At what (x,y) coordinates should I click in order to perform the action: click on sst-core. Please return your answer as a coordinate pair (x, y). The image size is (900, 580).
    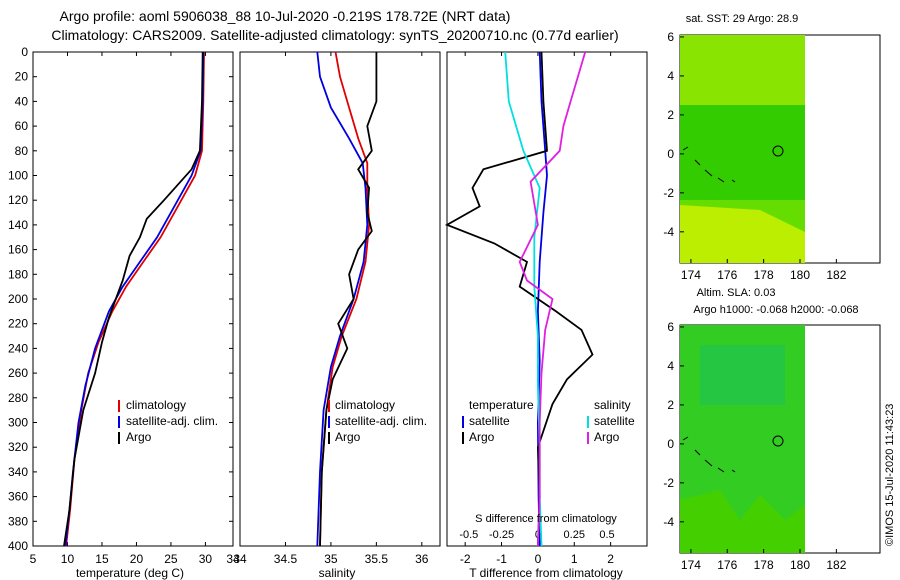
    Looking at the image, I should click on (742, 152).